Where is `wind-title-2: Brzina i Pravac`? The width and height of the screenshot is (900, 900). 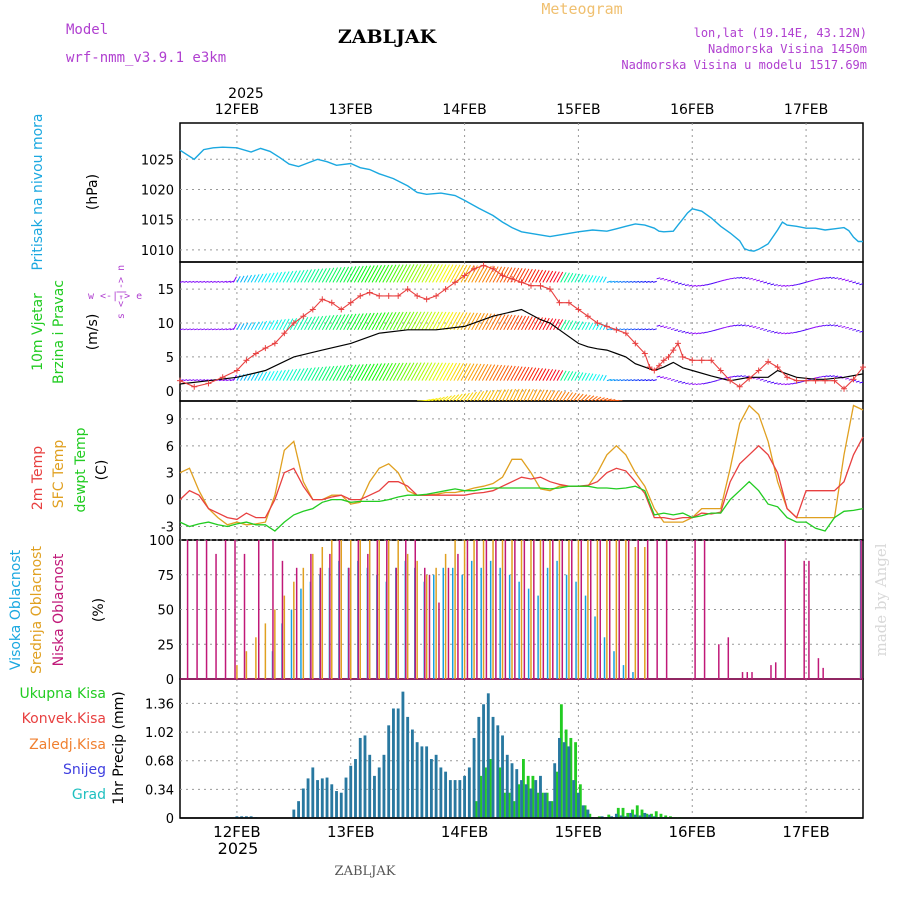 wind-title-2: Brzina i Pravac is located at coordinates (59, 332).